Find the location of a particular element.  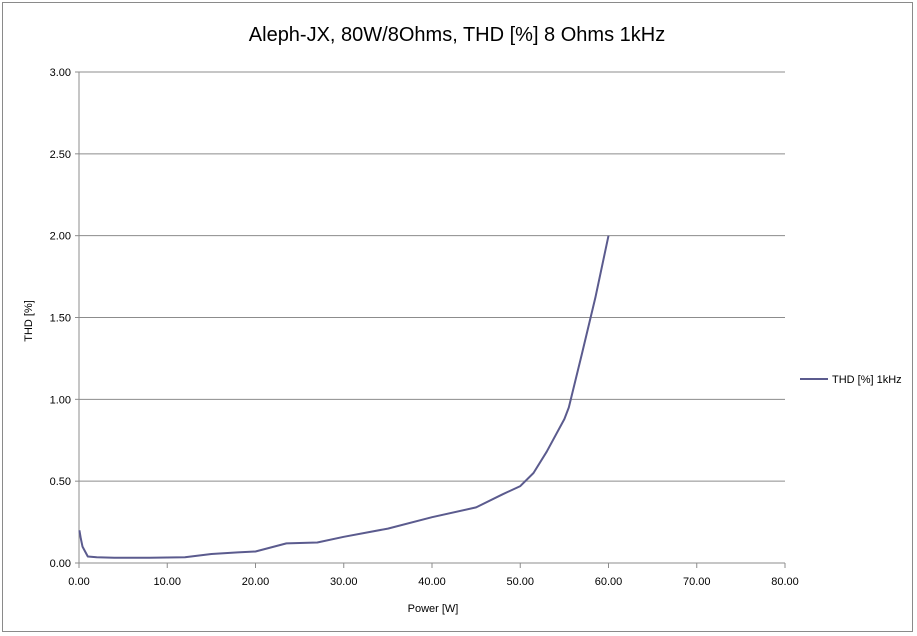

y-tick-label-3: 1.50 is located at coordinates (60, 319).